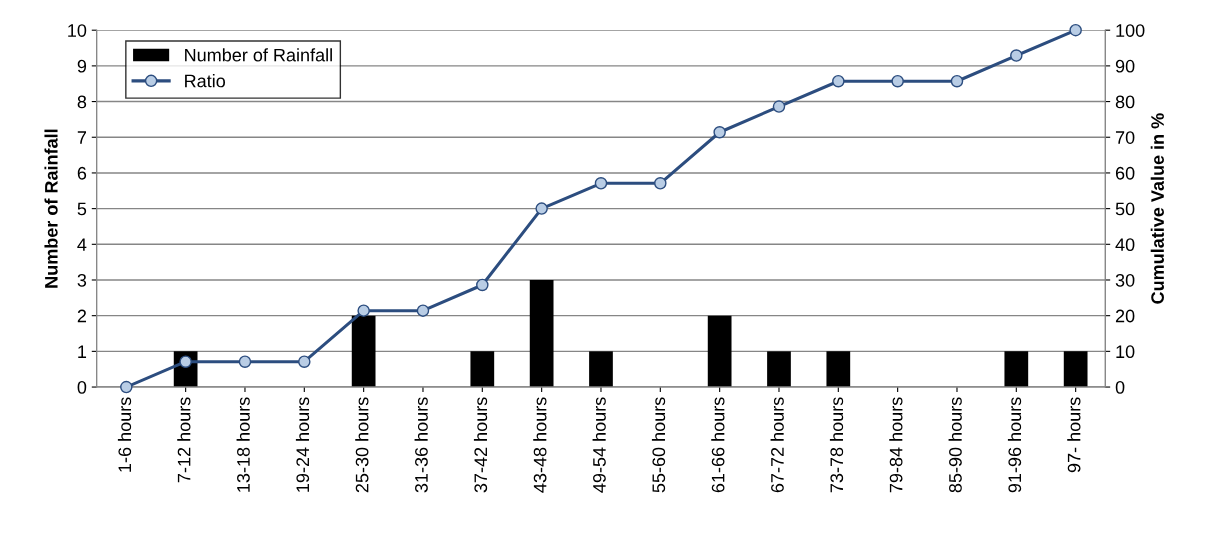 The width and height of the screenshot is (1208, 549). I want to click on y-axis-title: Number of Rainfall, so click(51, 208).